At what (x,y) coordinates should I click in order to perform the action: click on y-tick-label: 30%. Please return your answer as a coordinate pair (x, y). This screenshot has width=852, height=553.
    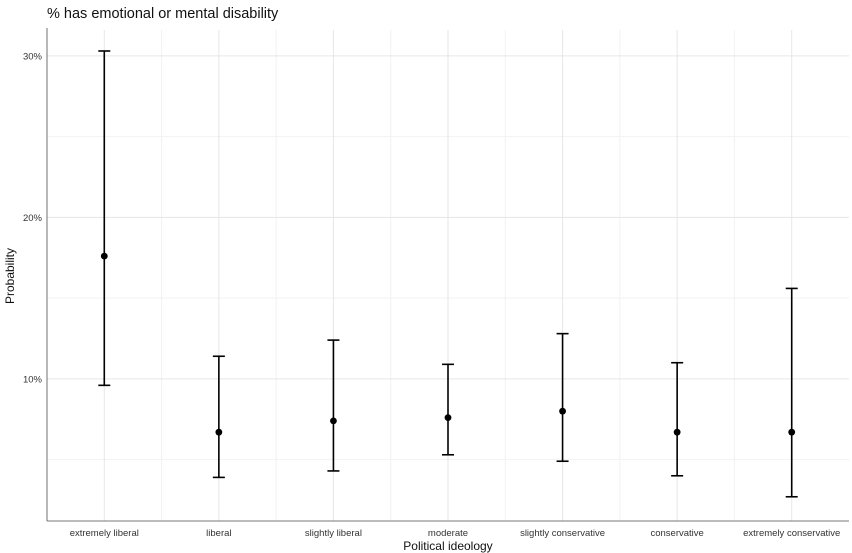
    Looking at the image, I should click on (33, 56).